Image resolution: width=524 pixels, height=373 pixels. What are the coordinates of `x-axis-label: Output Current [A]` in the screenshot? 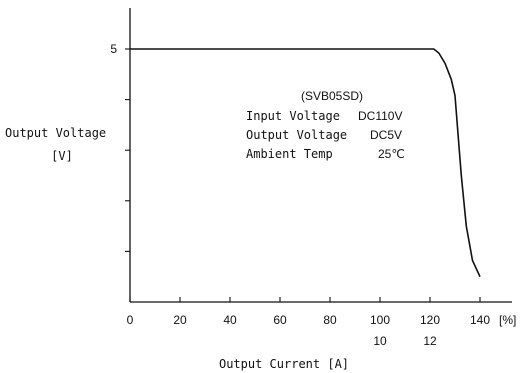 It's located at (284, 364).